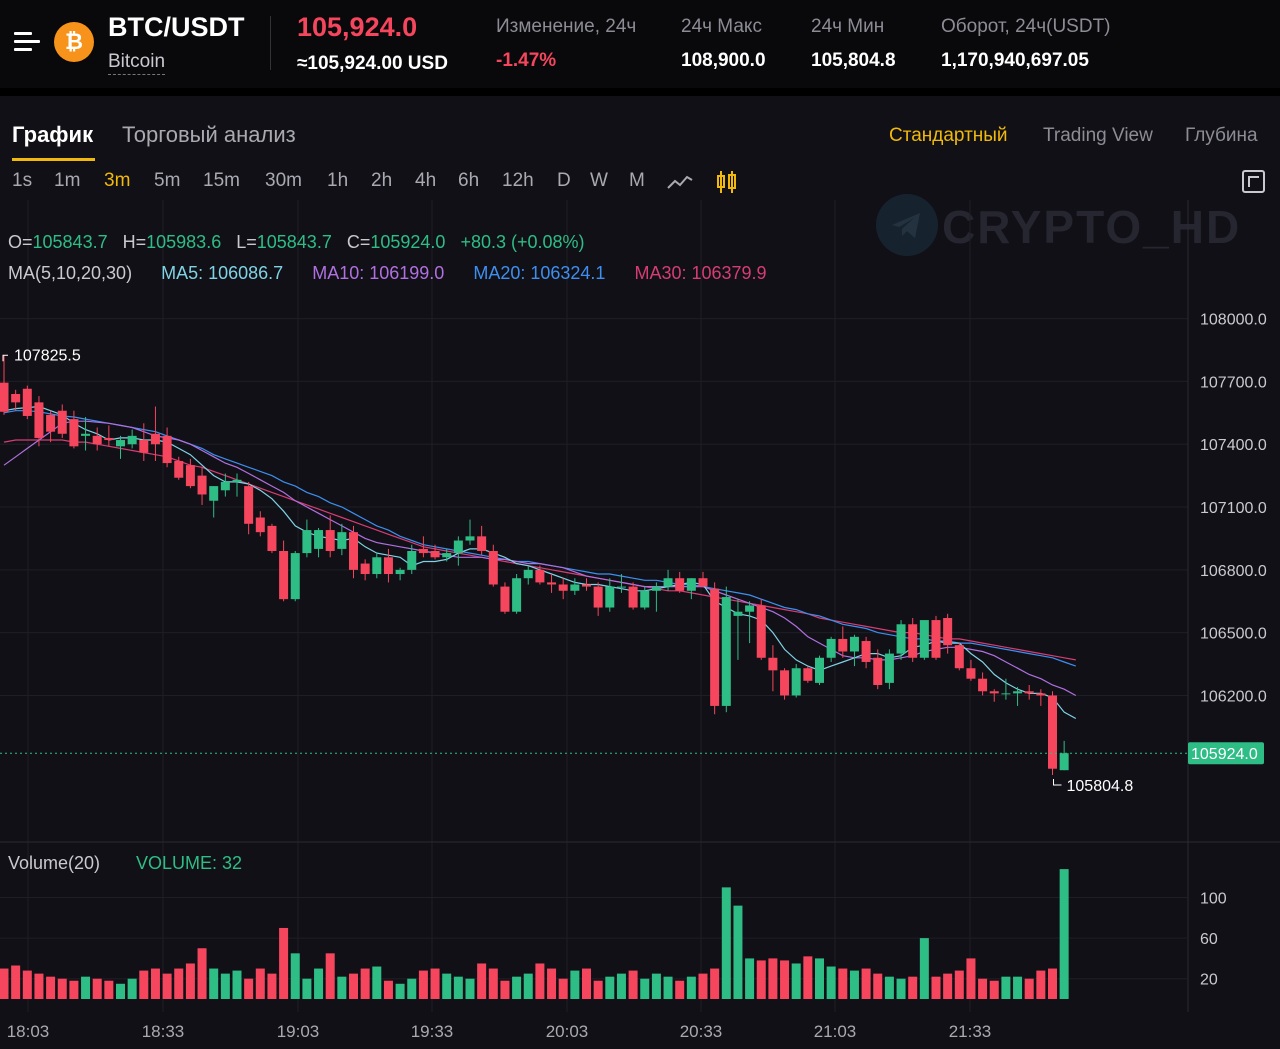 This screenshot has height=1049, width=1280. I want to click on candlestick-icon, so click(727, 182).